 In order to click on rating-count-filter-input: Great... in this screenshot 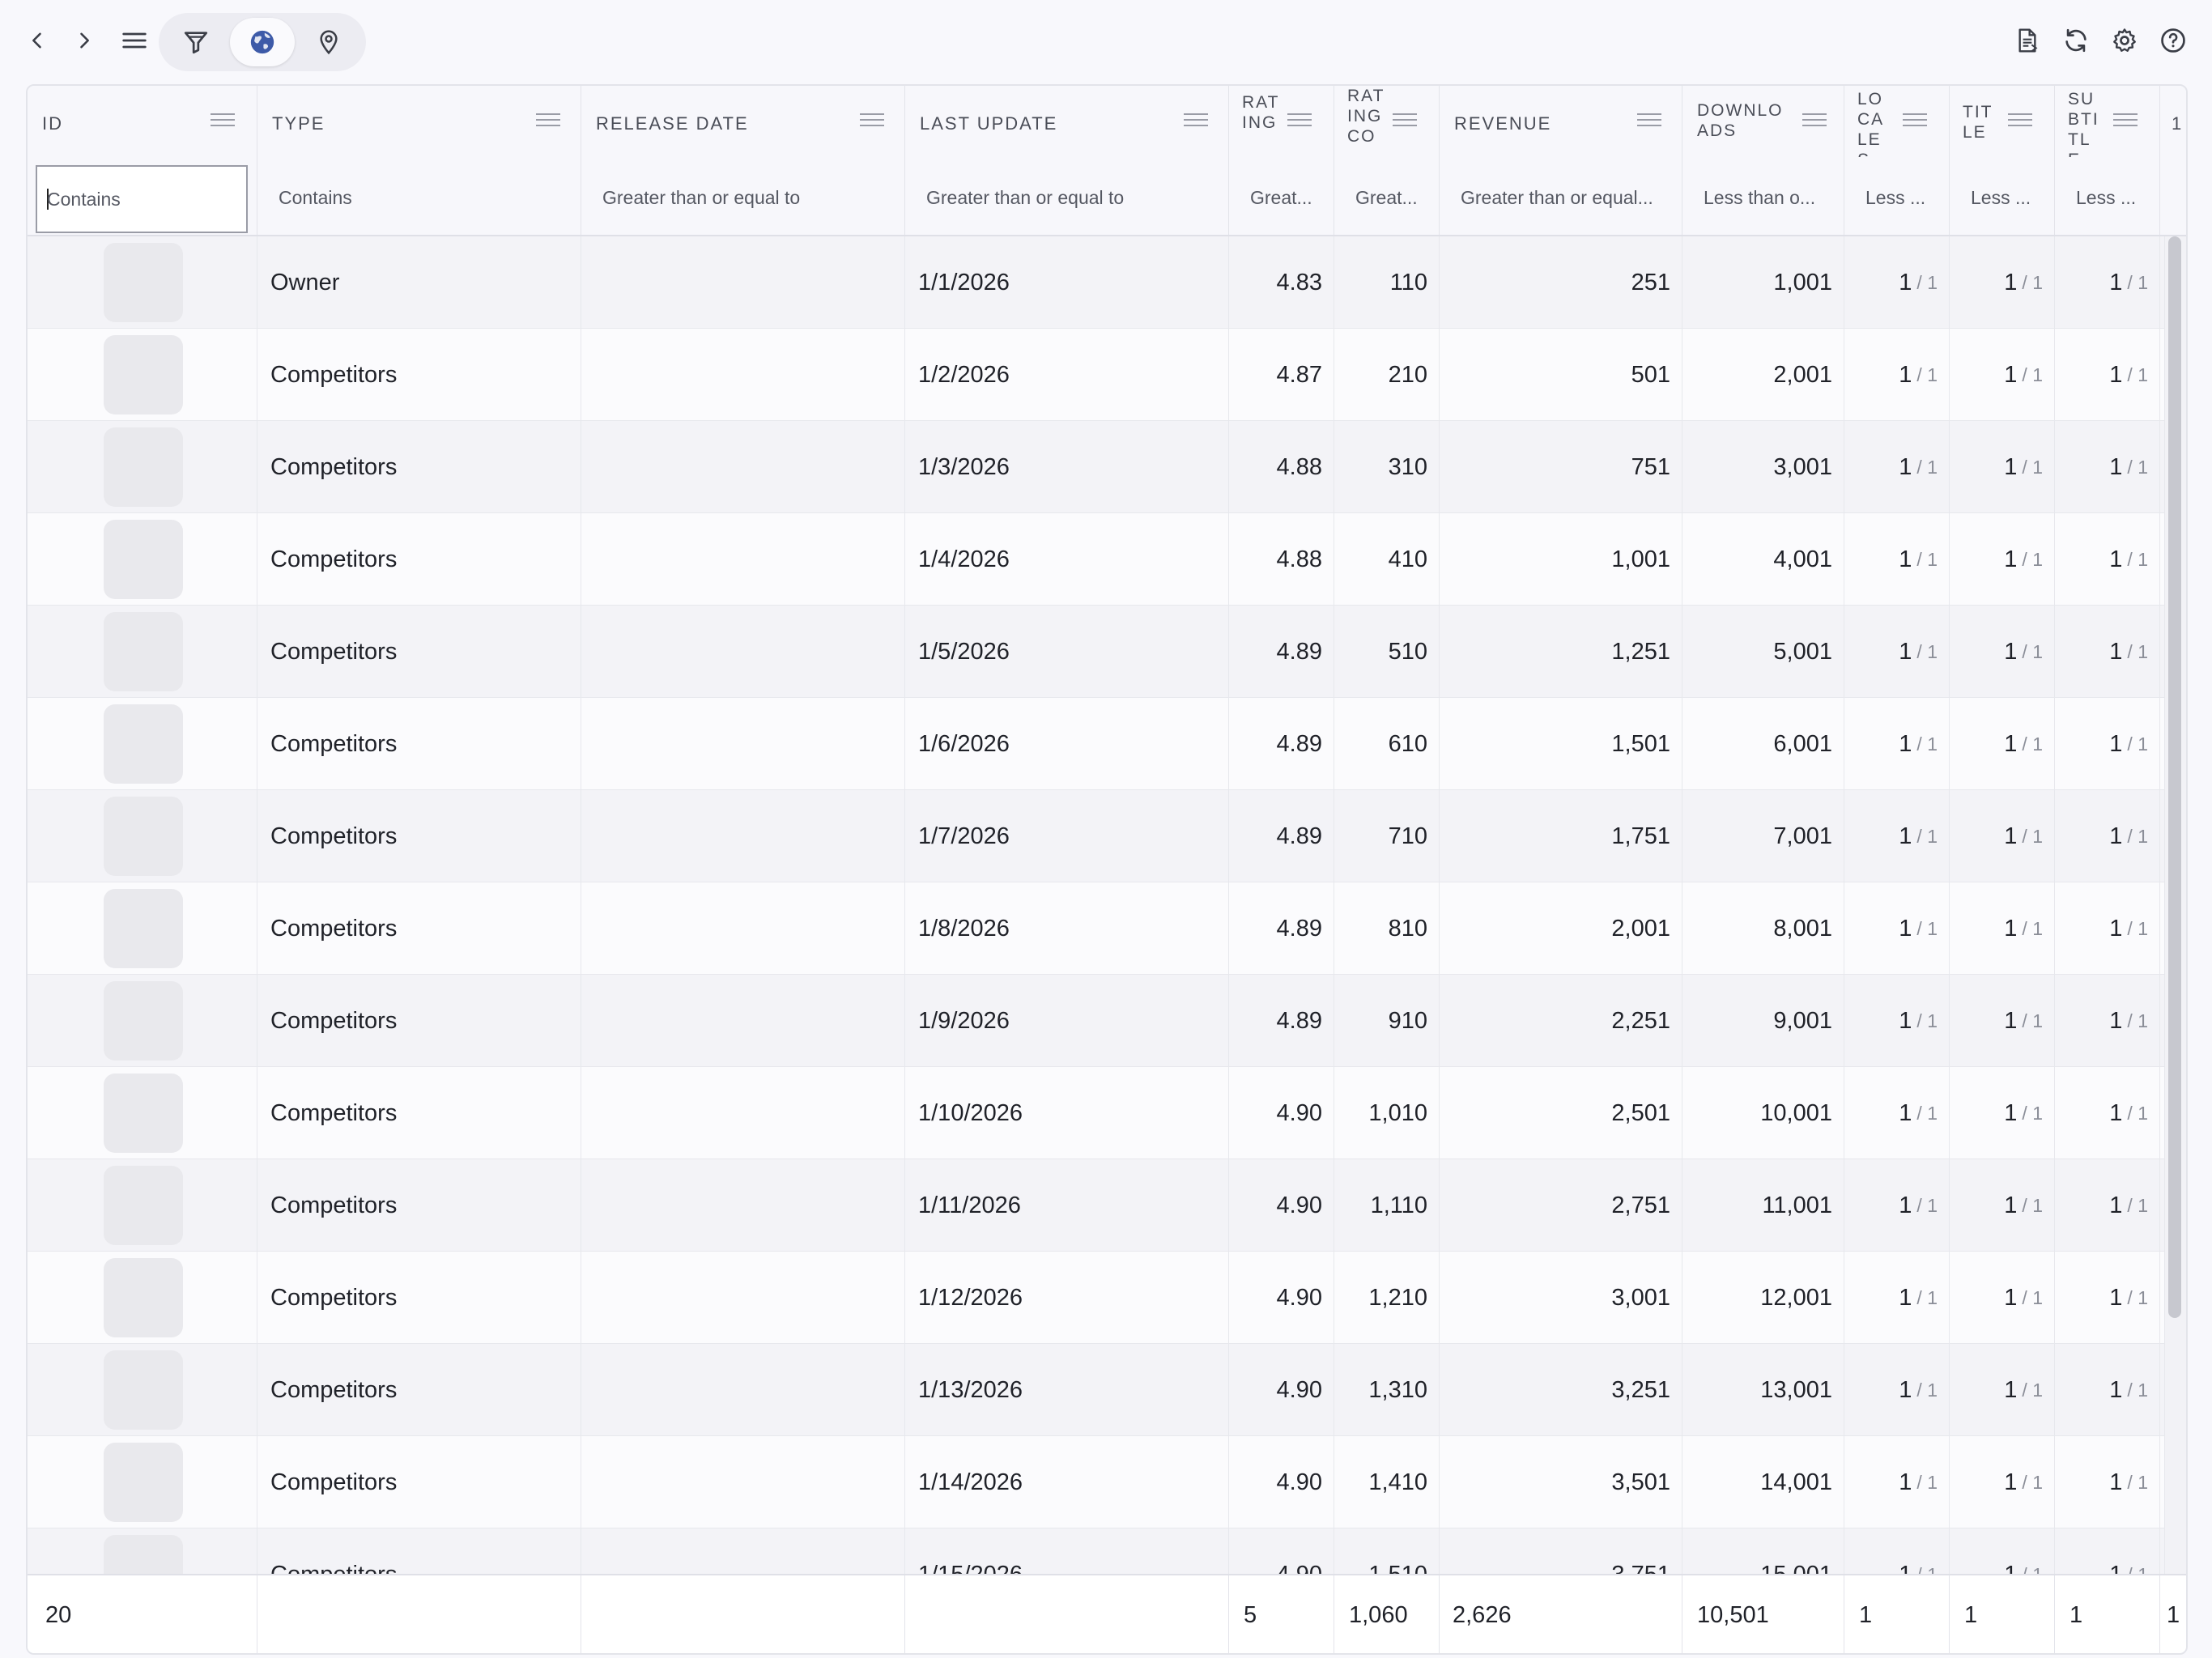, I will do `click(1387, 197)`.